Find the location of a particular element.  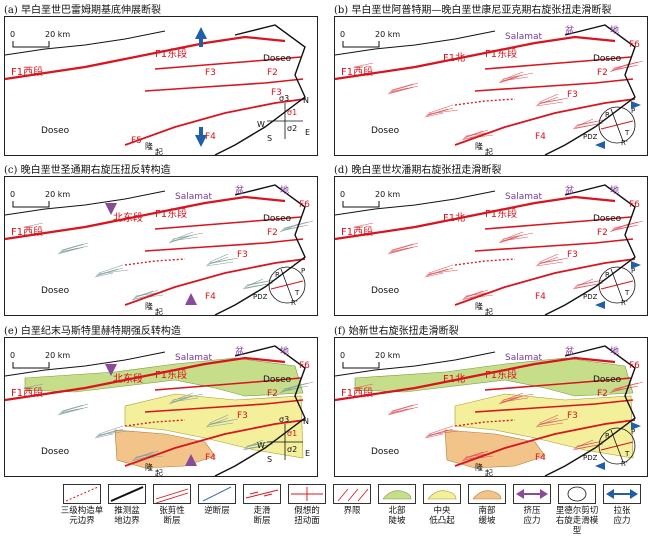

label-f1-east: F1东段 is located at coordinates (171, 213).